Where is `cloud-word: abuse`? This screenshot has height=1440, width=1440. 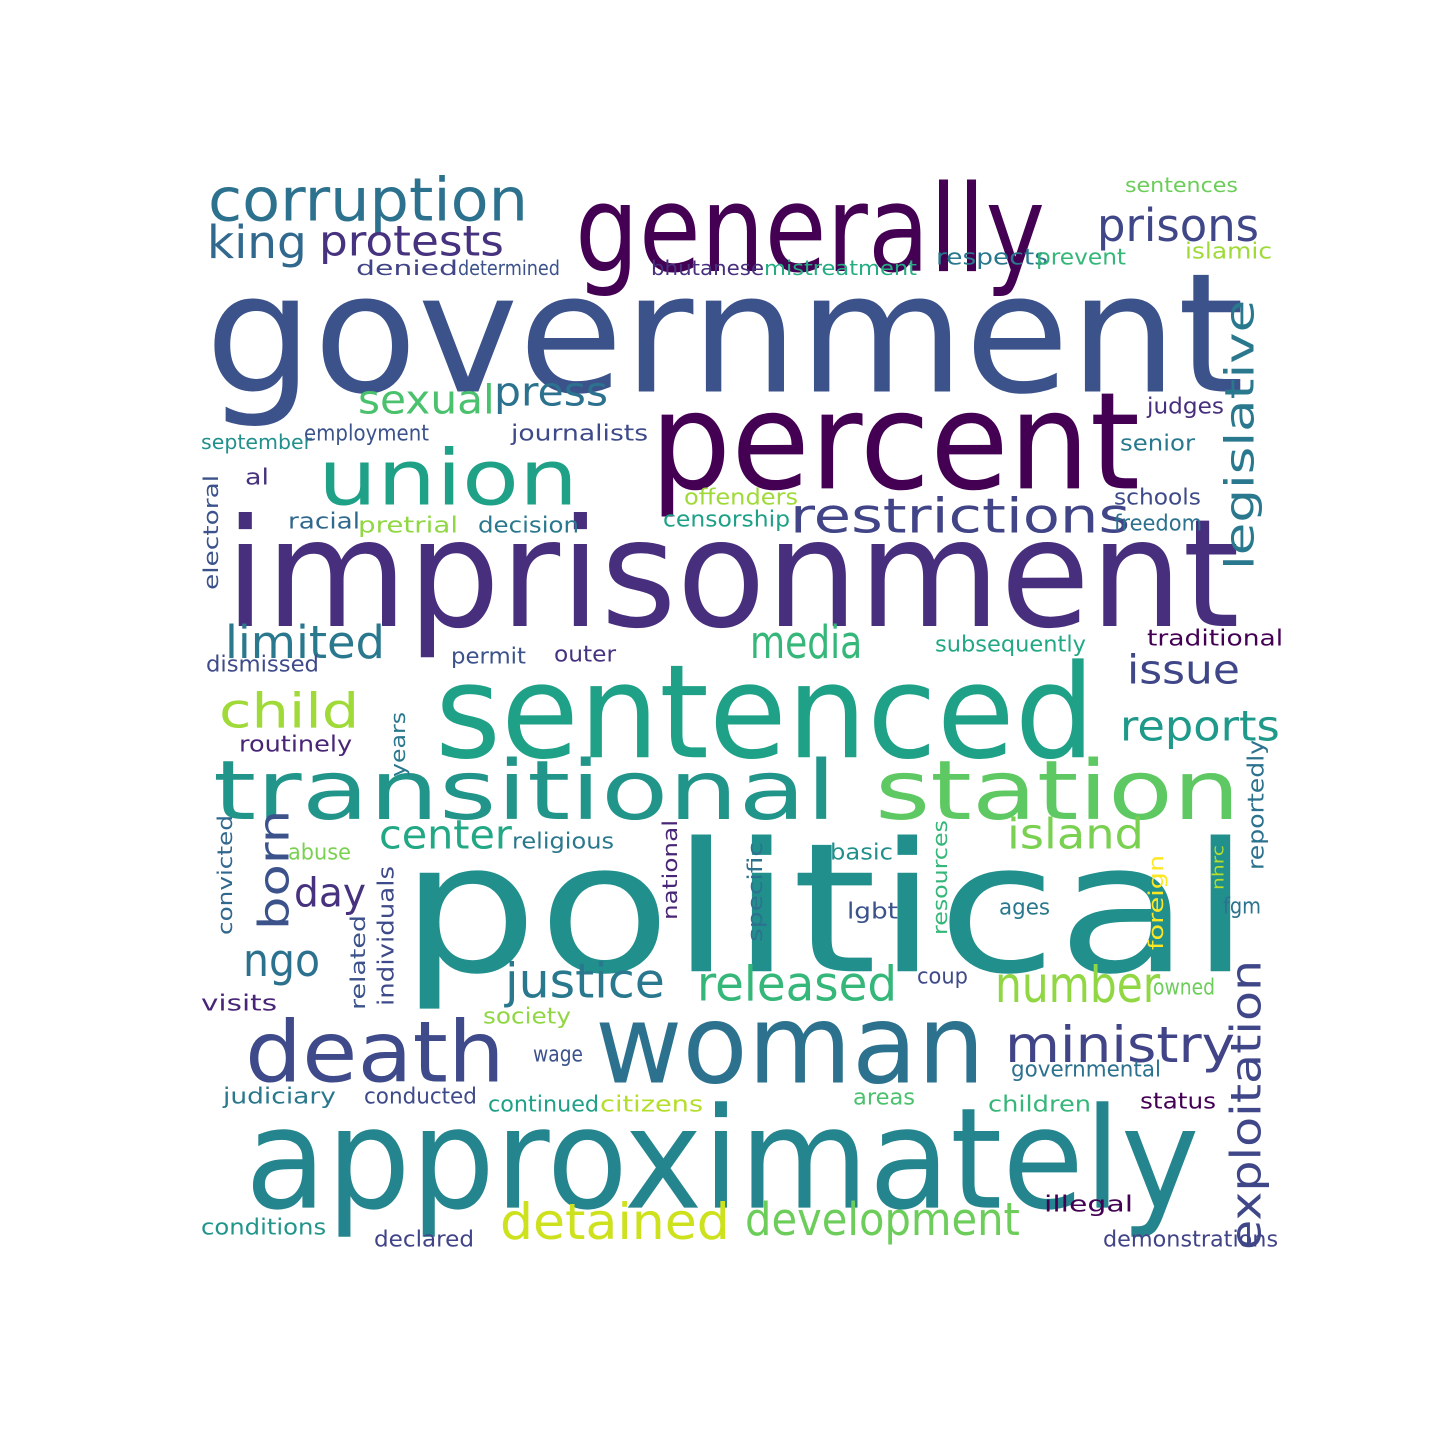 cloud-word: abuse is located at coordinates (319, 852).